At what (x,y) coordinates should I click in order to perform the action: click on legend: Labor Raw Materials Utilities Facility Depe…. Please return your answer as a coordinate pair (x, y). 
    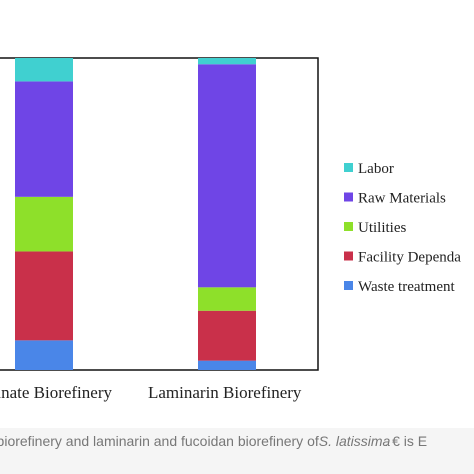
    Looking at the image, I should click on (402, 228).